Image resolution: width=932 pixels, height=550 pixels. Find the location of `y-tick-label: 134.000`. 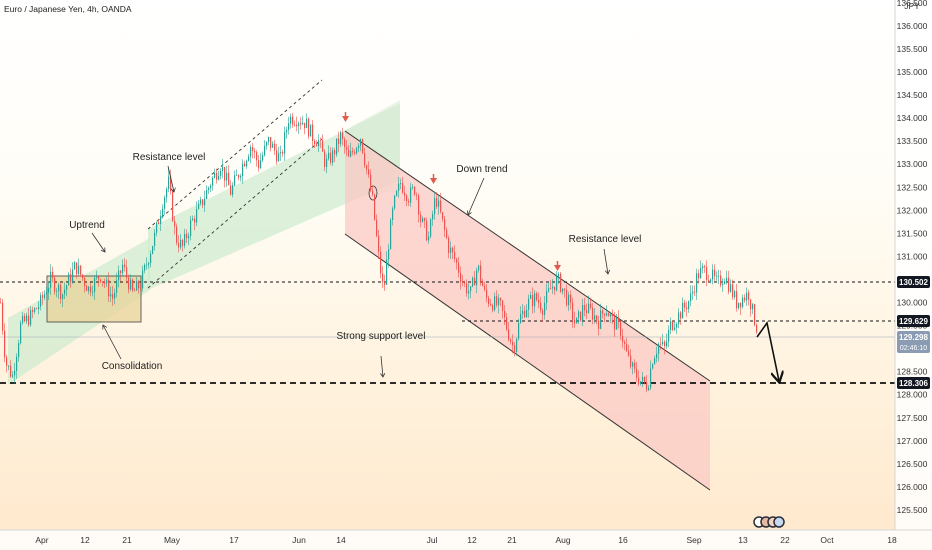

y-tick-label: 134.000 is located at coordinates (912, 118).